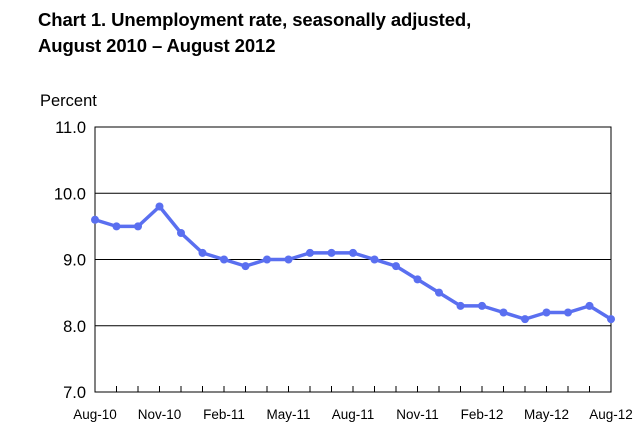 The height and width of the screenshot is (433, 634). What do you see at coordinates (157, 45) in the screenshot?
I see `chart-title-line-2: August 2010 – August 2012` at bounding box center [157, 45].